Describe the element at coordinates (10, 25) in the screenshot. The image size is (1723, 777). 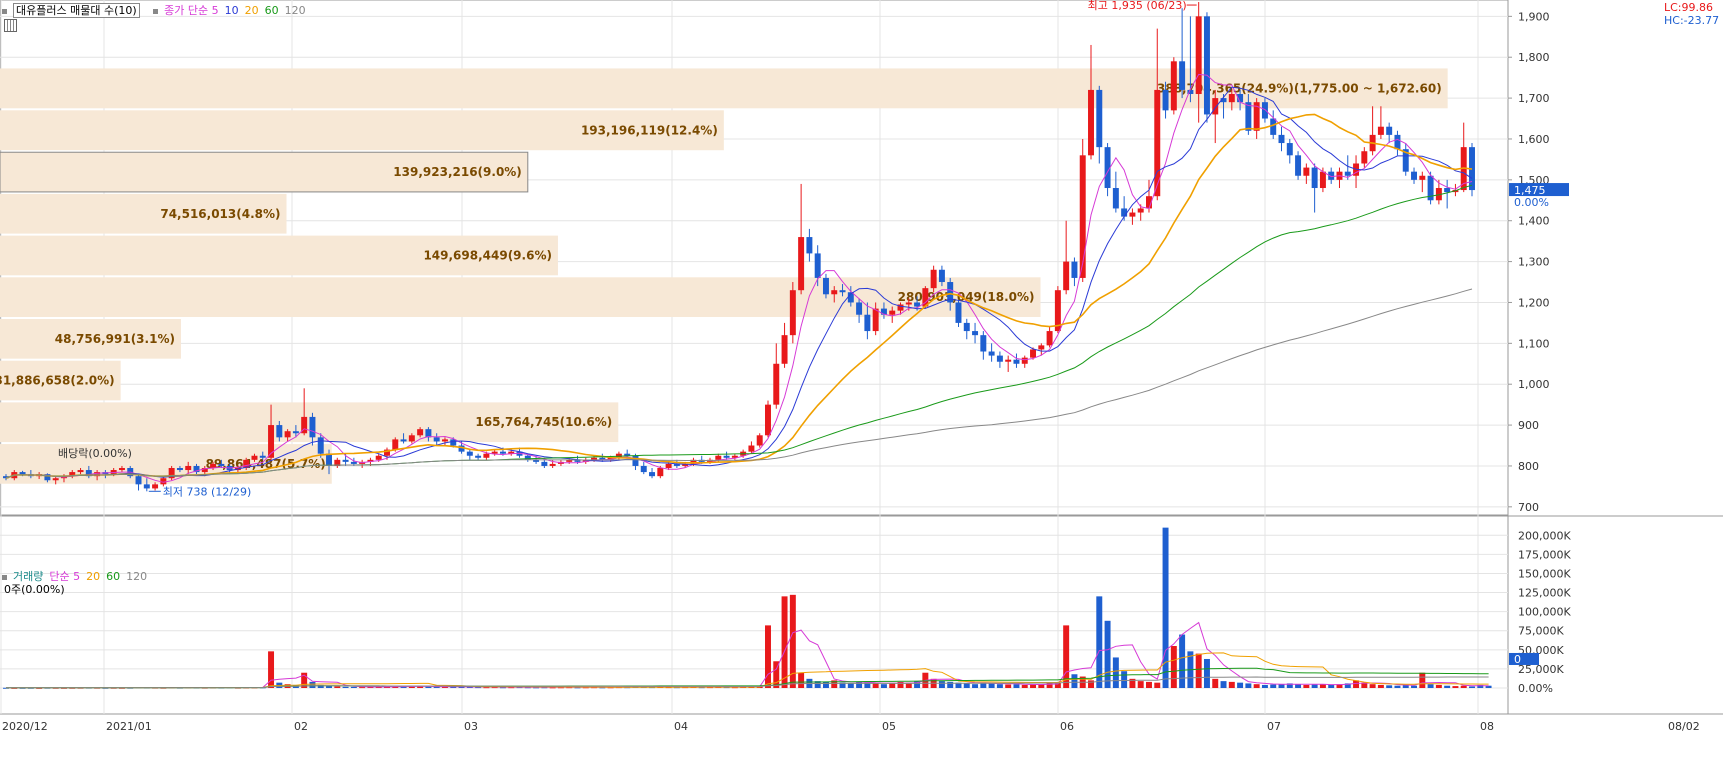
I see `table-toggle-icon` at that location.